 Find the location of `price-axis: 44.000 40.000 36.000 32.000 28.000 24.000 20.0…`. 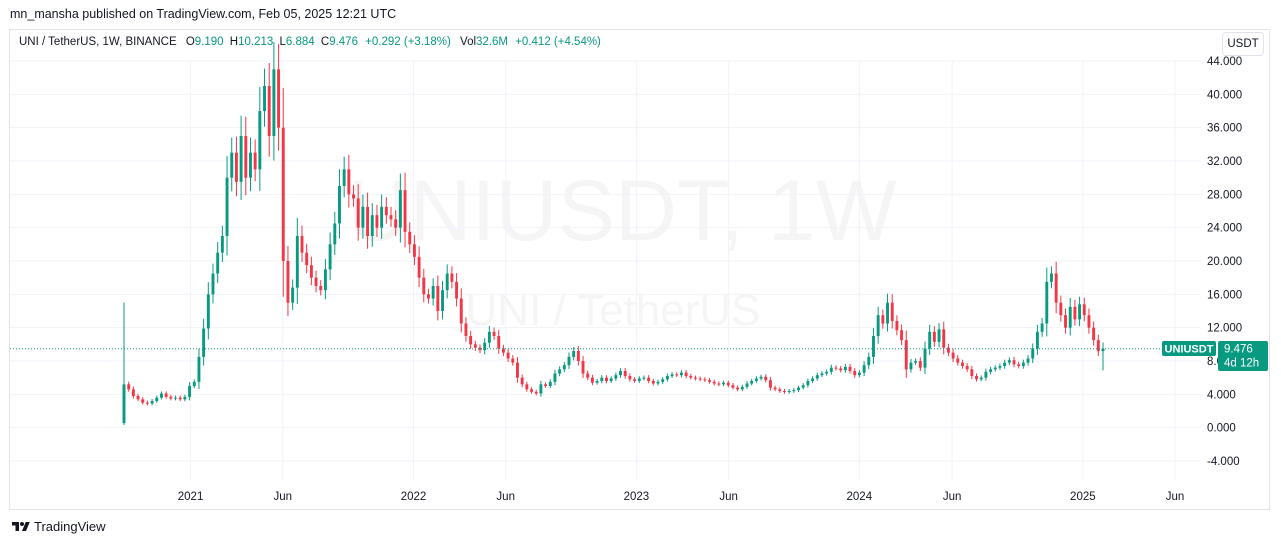

price-axis: 44.000 40.000 36.000 32.000 28.000 24.000 20.0… is located at coordinates (1224, 262).